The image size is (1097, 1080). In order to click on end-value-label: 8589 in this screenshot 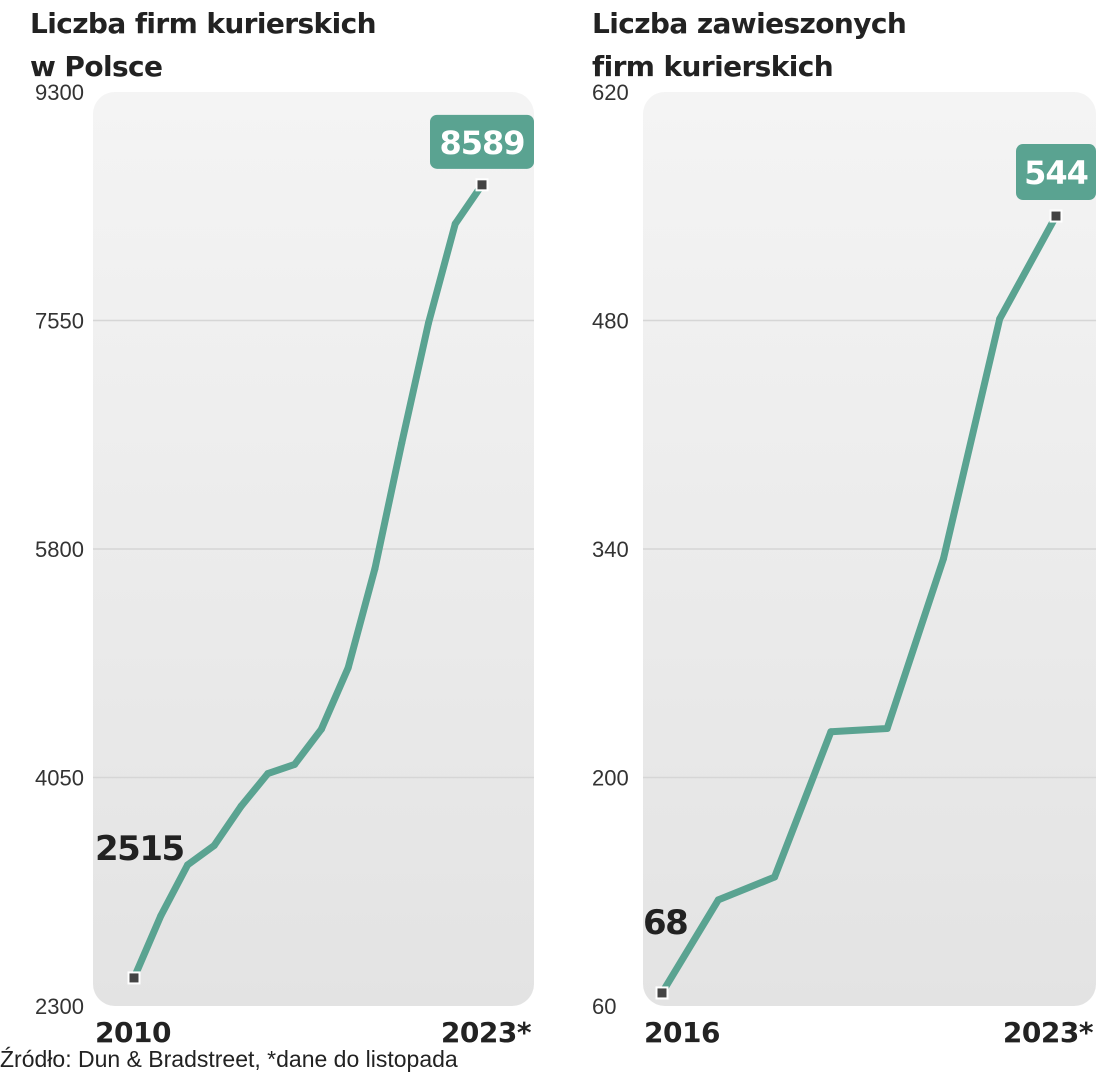, I will do `click(481, 143)`.